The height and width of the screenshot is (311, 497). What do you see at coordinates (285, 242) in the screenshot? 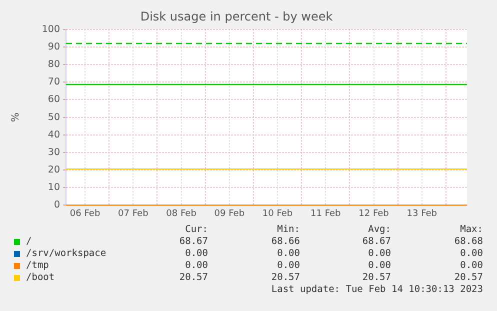
I see `text: 68.66` at bounding box center [285, 242].